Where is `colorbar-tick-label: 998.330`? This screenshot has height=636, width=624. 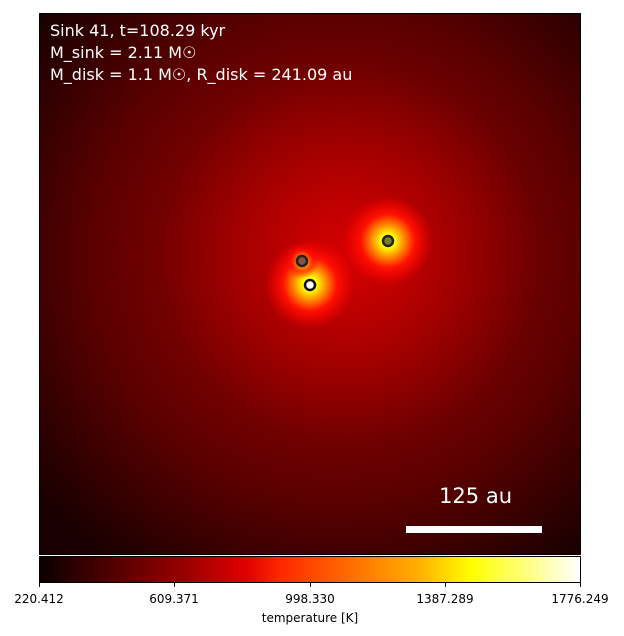 colorbar-tick-label: 998.330 is located at coordinates (310, 599).